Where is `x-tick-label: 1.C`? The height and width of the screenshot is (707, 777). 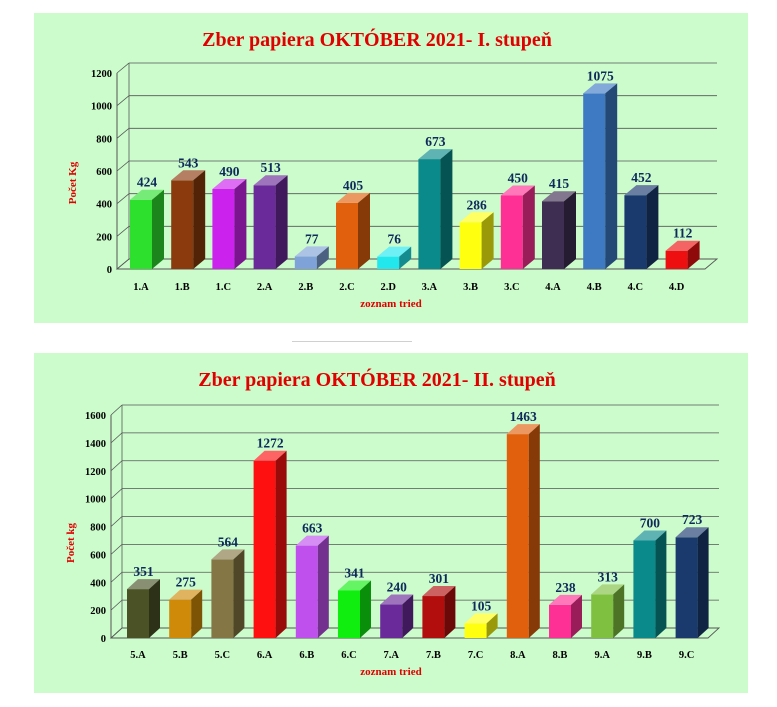 x-tick-label: 1.C is located at coordinates (223, 287).